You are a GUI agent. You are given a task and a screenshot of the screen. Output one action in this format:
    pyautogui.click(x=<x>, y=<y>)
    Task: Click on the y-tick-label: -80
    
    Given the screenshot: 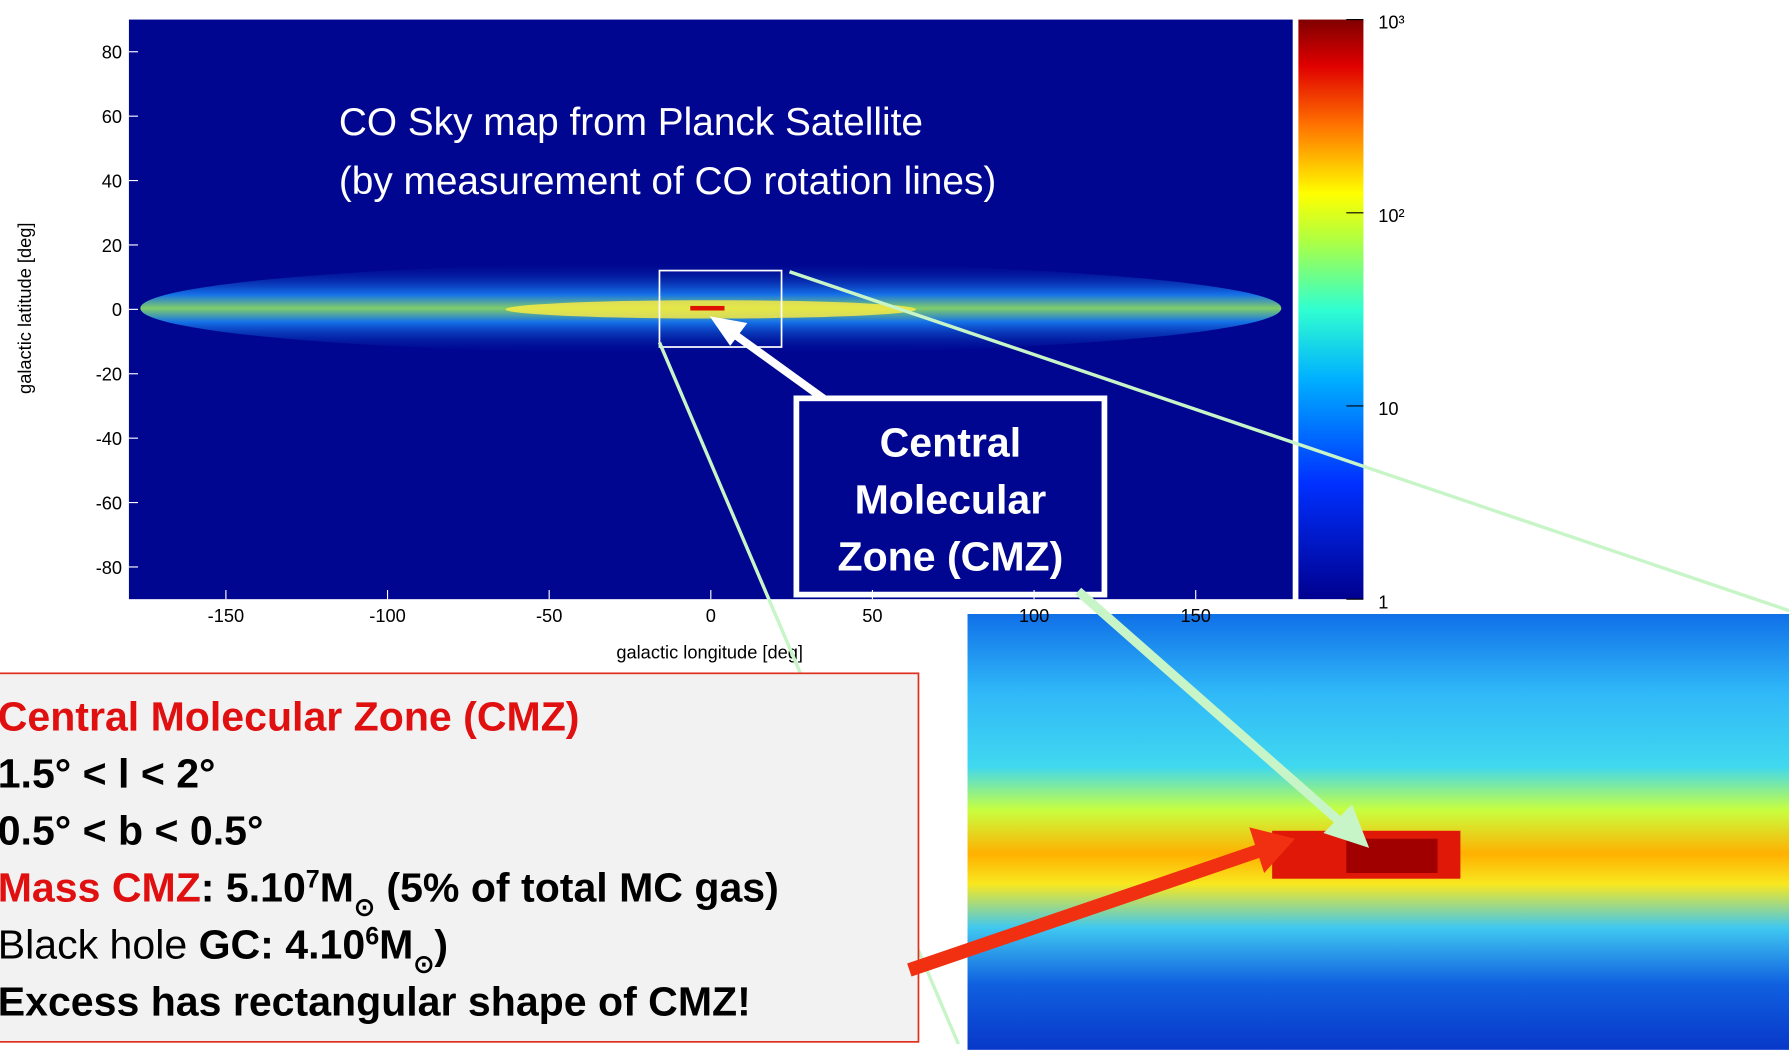 What is the action you would take?
    pyautogui.click(x=109, y=567)
    